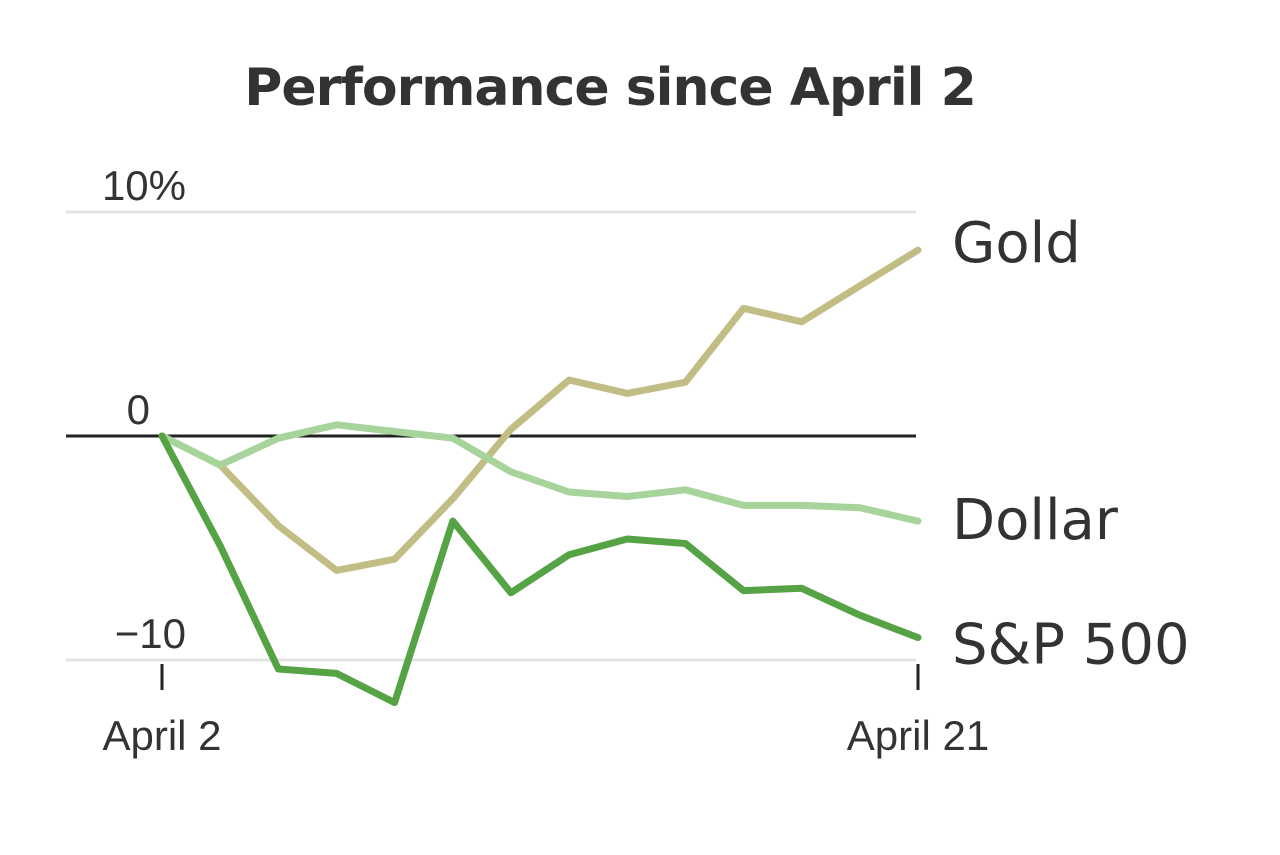 The height and width of the screenshot is (855, 1280). Describe the element at coordinates (540, 473) in the screenshot. I see `series-line-dollar` at that location.